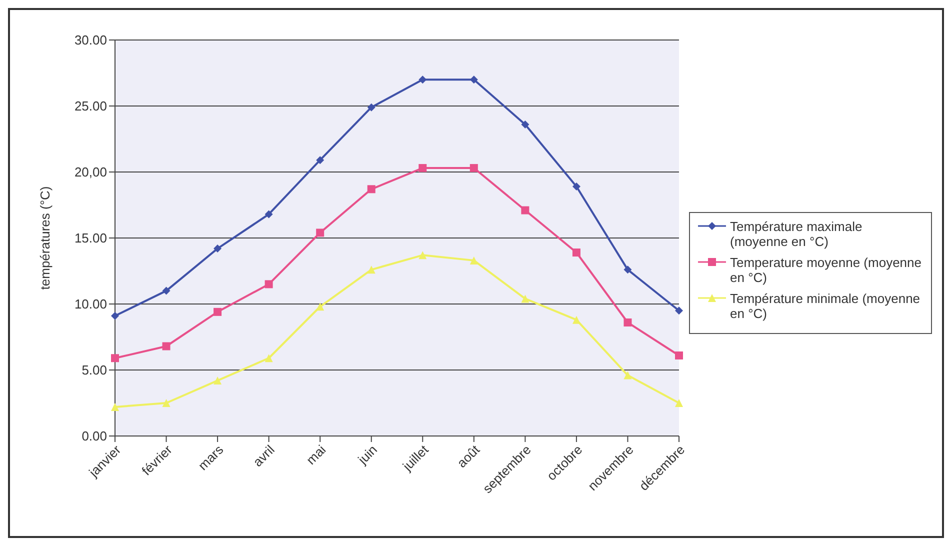  I want to click on x-tick-label: juin, so click(367, 455).